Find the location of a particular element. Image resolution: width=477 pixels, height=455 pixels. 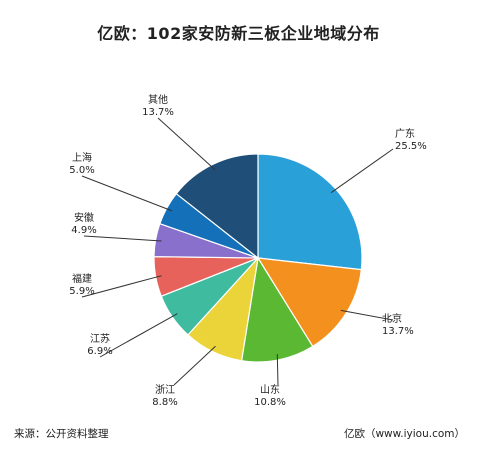

pie-slice-广东 is located at coordinates (310, 212).